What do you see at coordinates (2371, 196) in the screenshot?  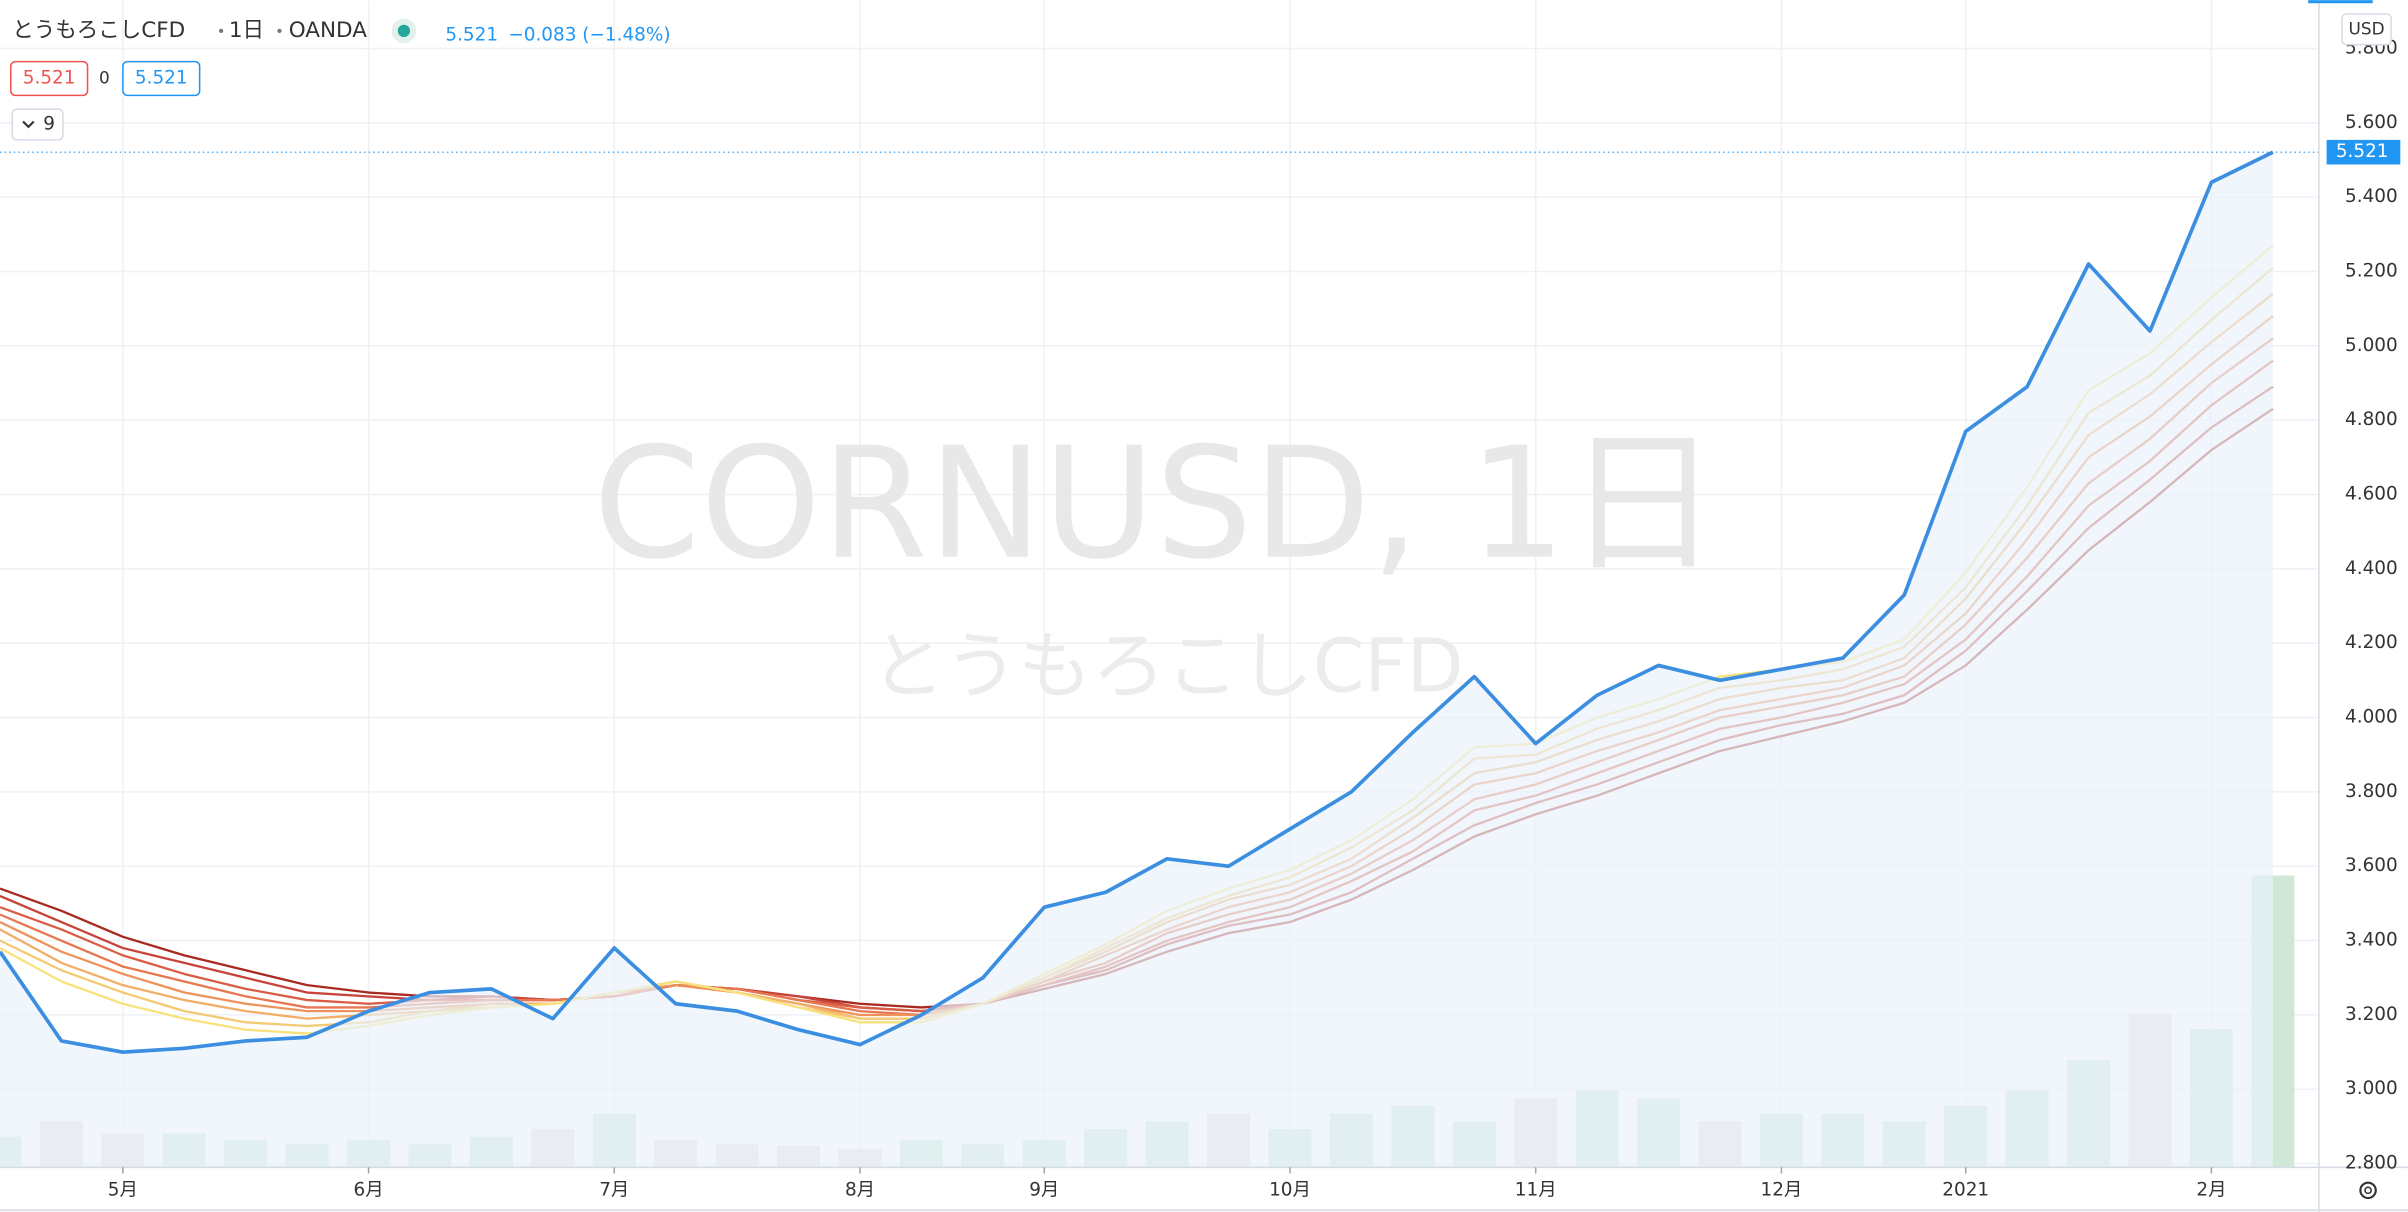 I see `y-tick-label: 5.400` at bounding box center [2371, 196].